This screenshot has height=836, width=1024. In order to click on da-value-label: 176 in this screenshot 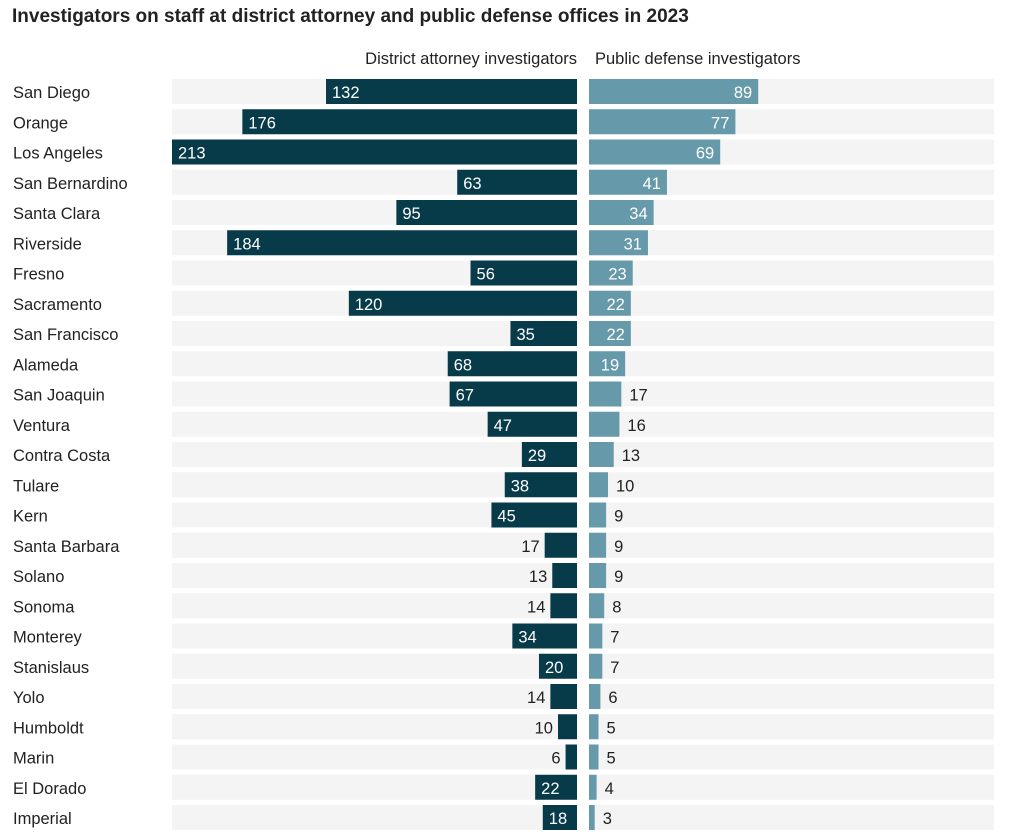, I will do `click(262, 123)`.